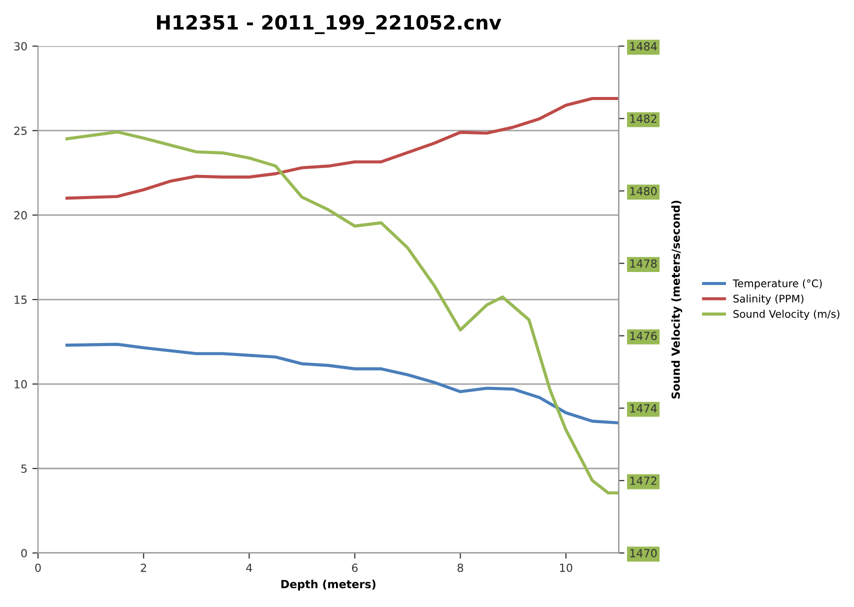  What do you see at coordinates (768, 299) in the screenshot?
I see `legend-label: Salinity (PPM)` at bounding box center [768, 299].